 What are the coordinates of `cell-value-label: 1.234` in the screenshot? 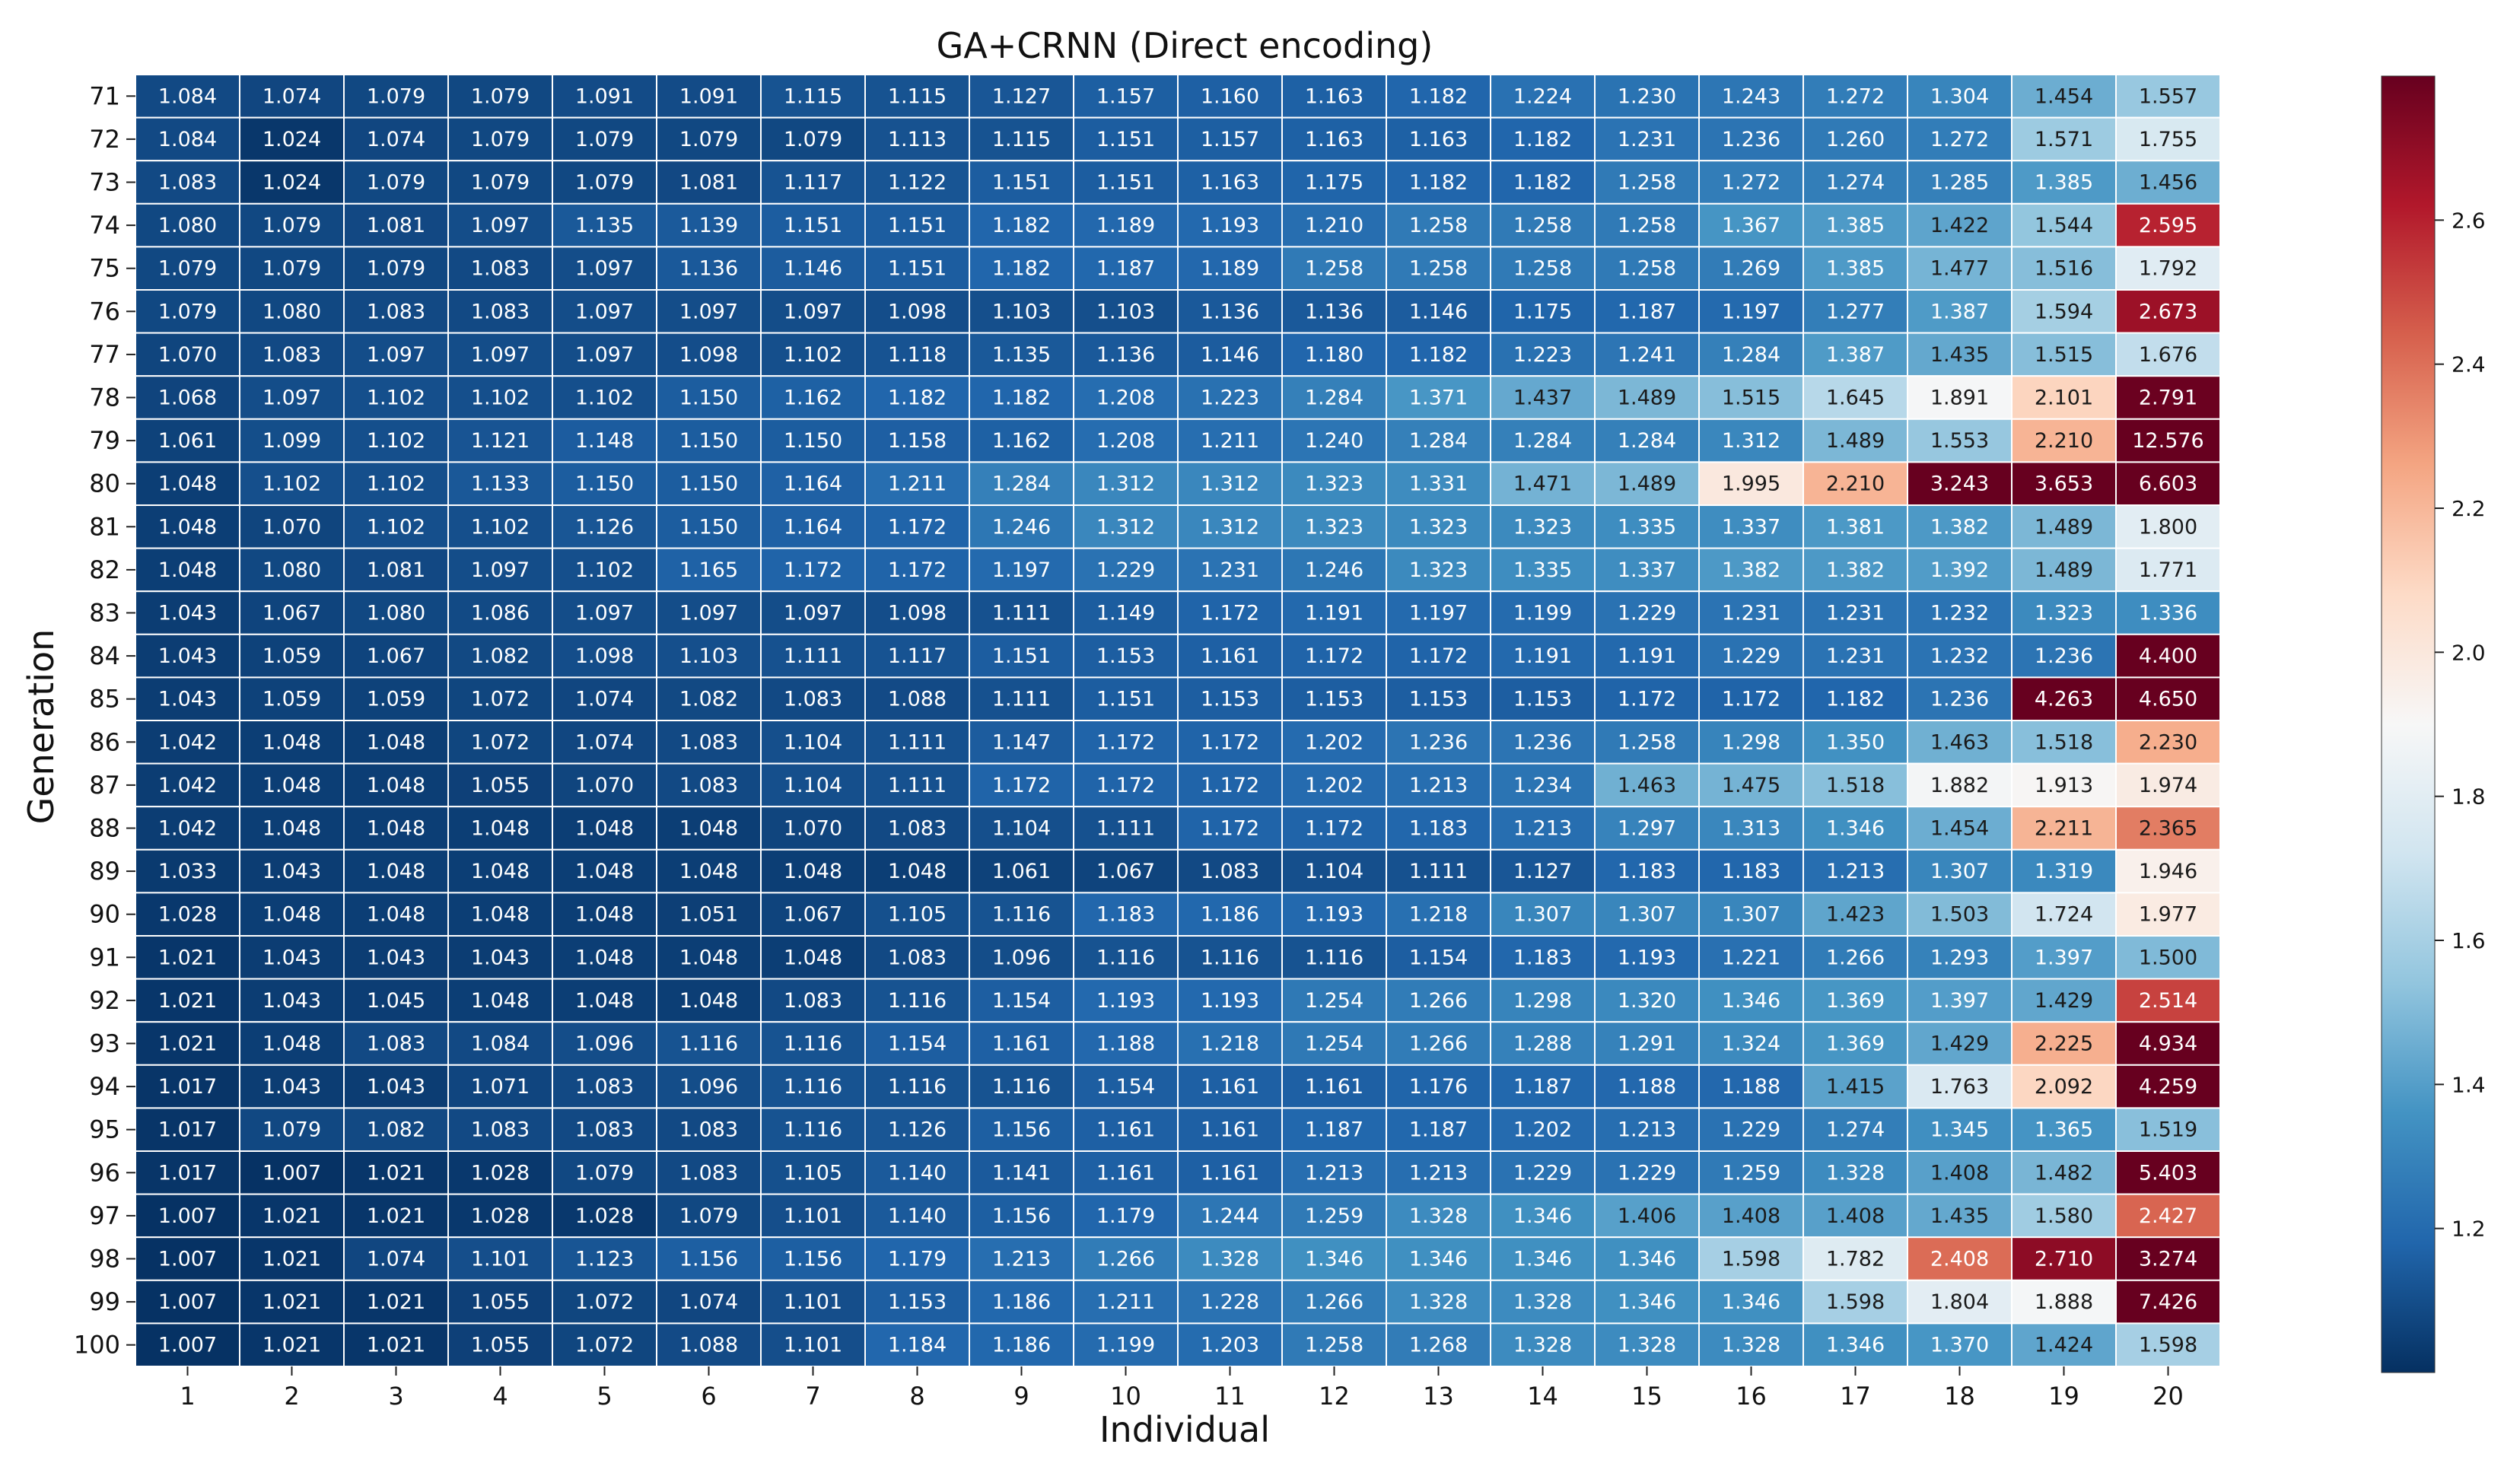 It's located at (1542, 785).